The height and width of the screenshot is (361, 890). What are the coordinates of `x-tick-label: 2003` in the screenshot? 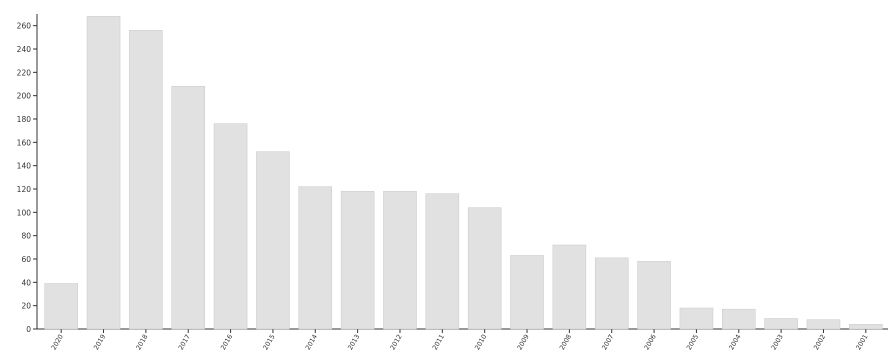 It's located at (777, 342).